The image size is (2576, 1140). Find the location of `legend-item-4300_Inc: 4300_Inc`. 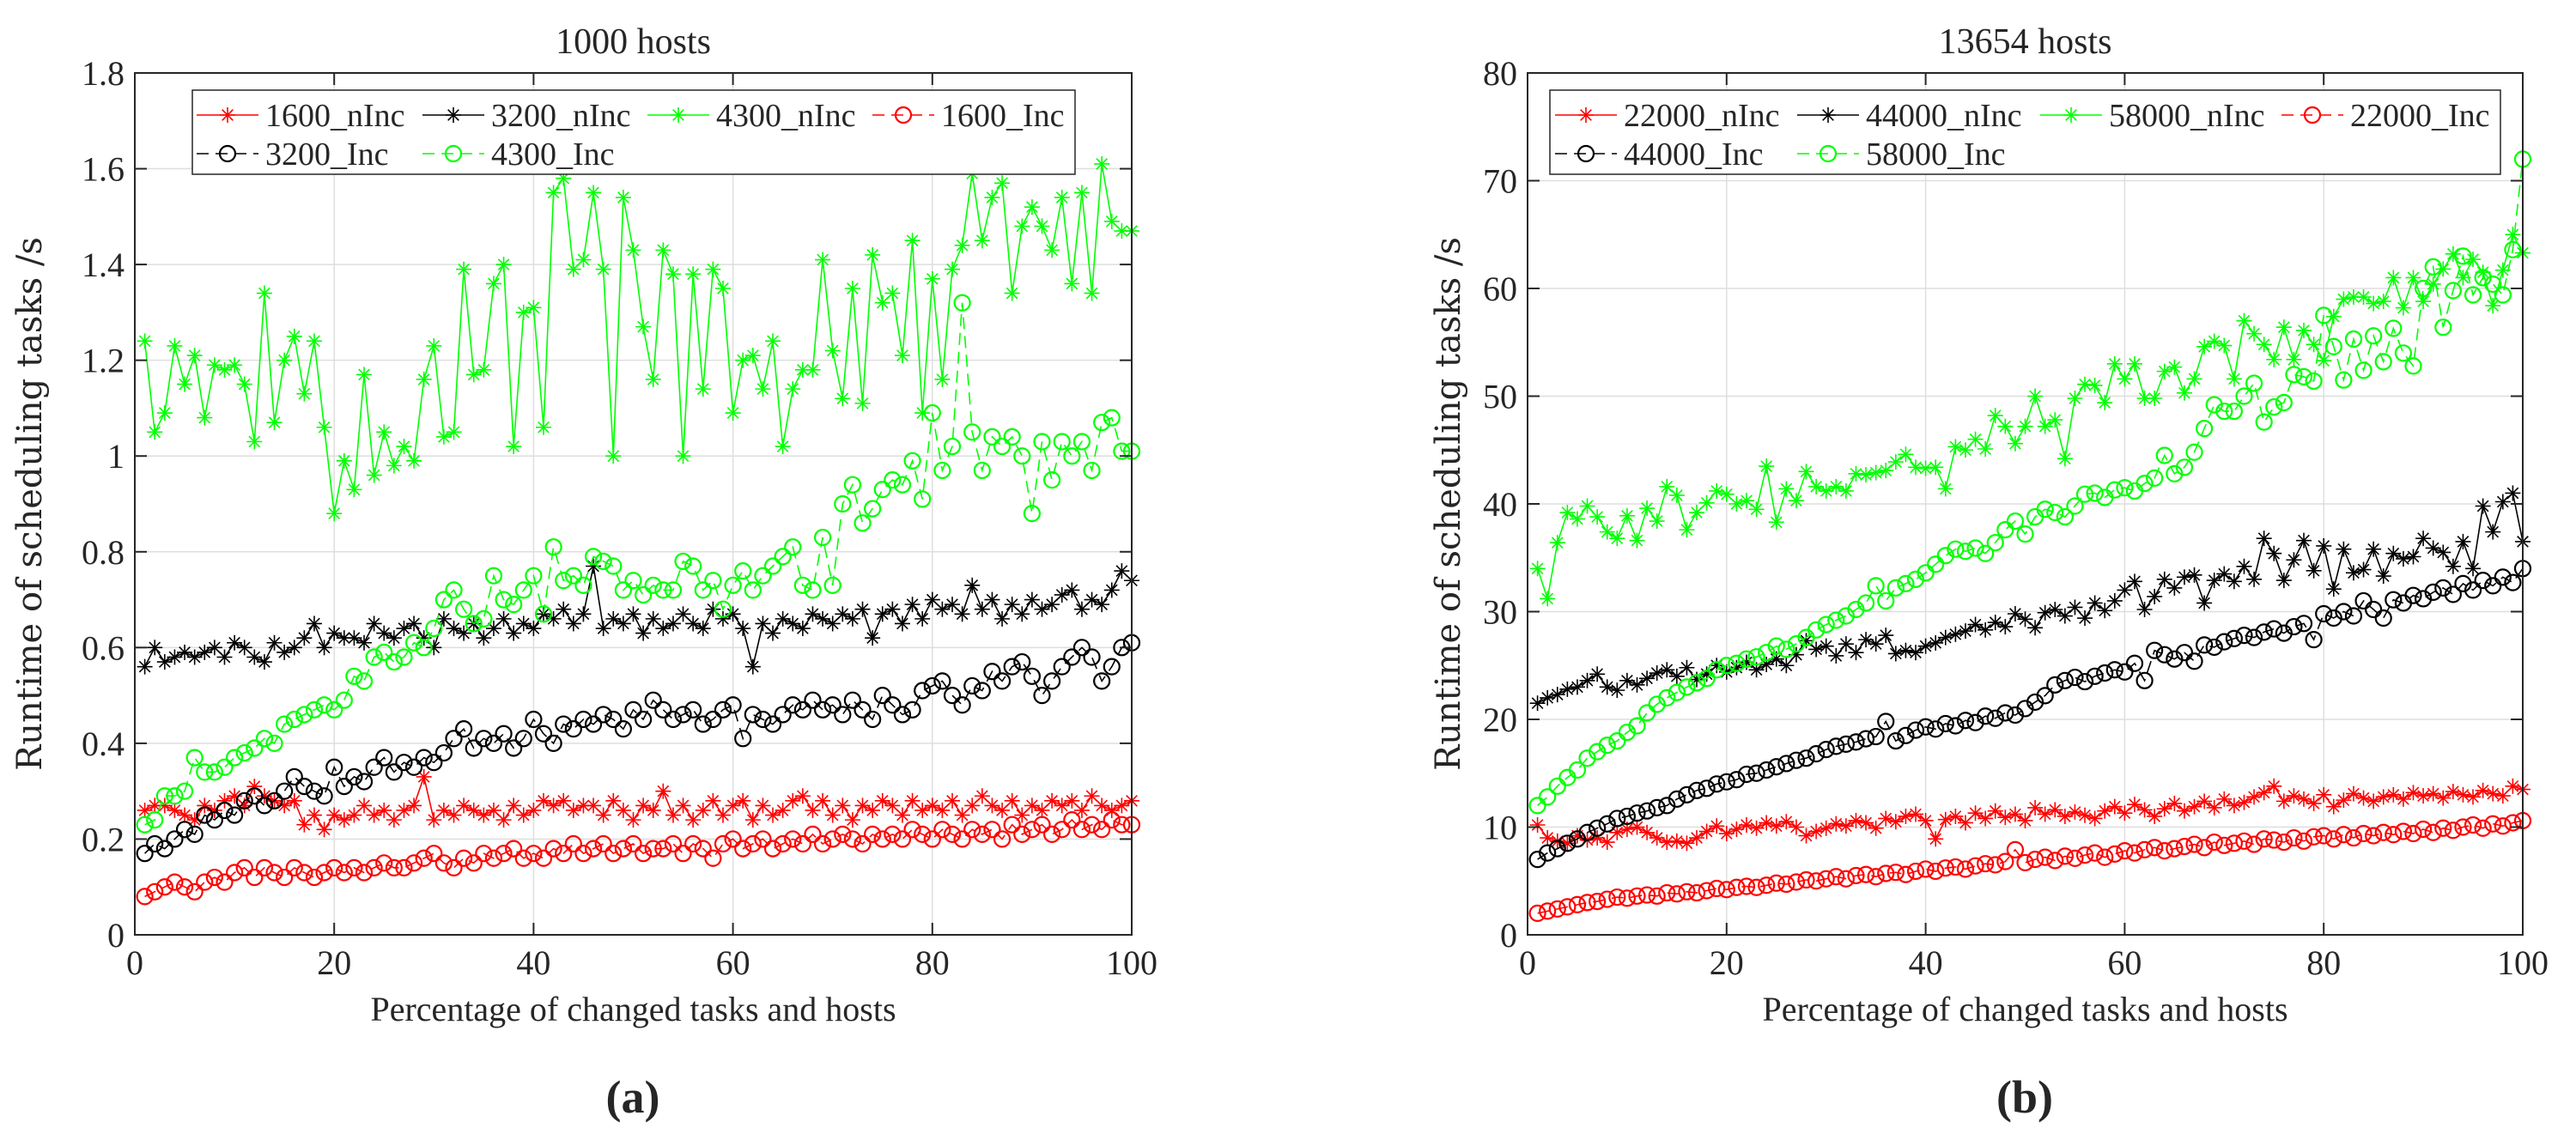

legend-item-4300_Inc: 4300_Inc is located at coordinates (519, 155).